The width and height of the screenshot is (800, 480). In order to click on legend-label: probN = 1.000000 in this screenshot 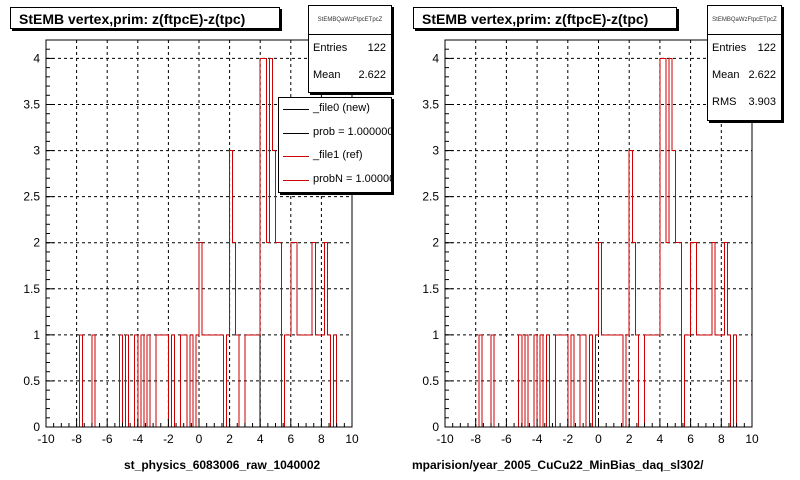, I will do `click(352, 178)`.